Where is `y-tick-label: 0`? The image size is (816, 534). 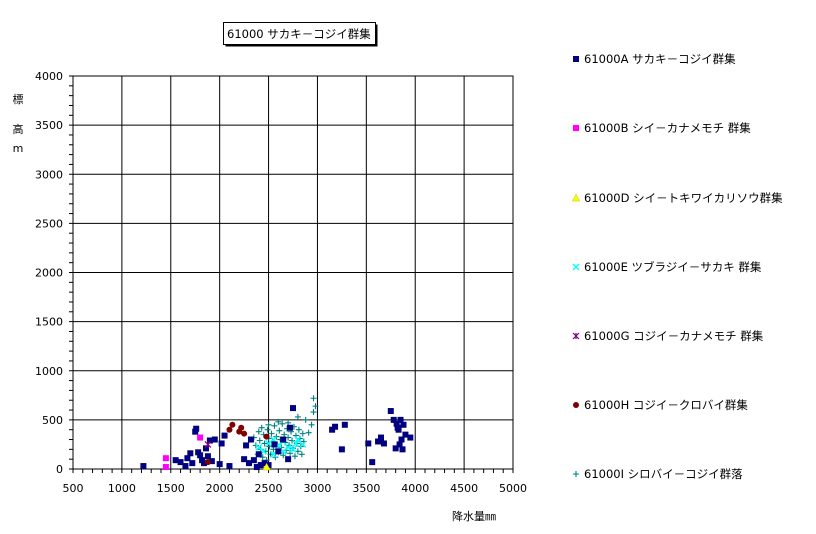 y-tick-label: 0 is located at coordinates (59, 469).